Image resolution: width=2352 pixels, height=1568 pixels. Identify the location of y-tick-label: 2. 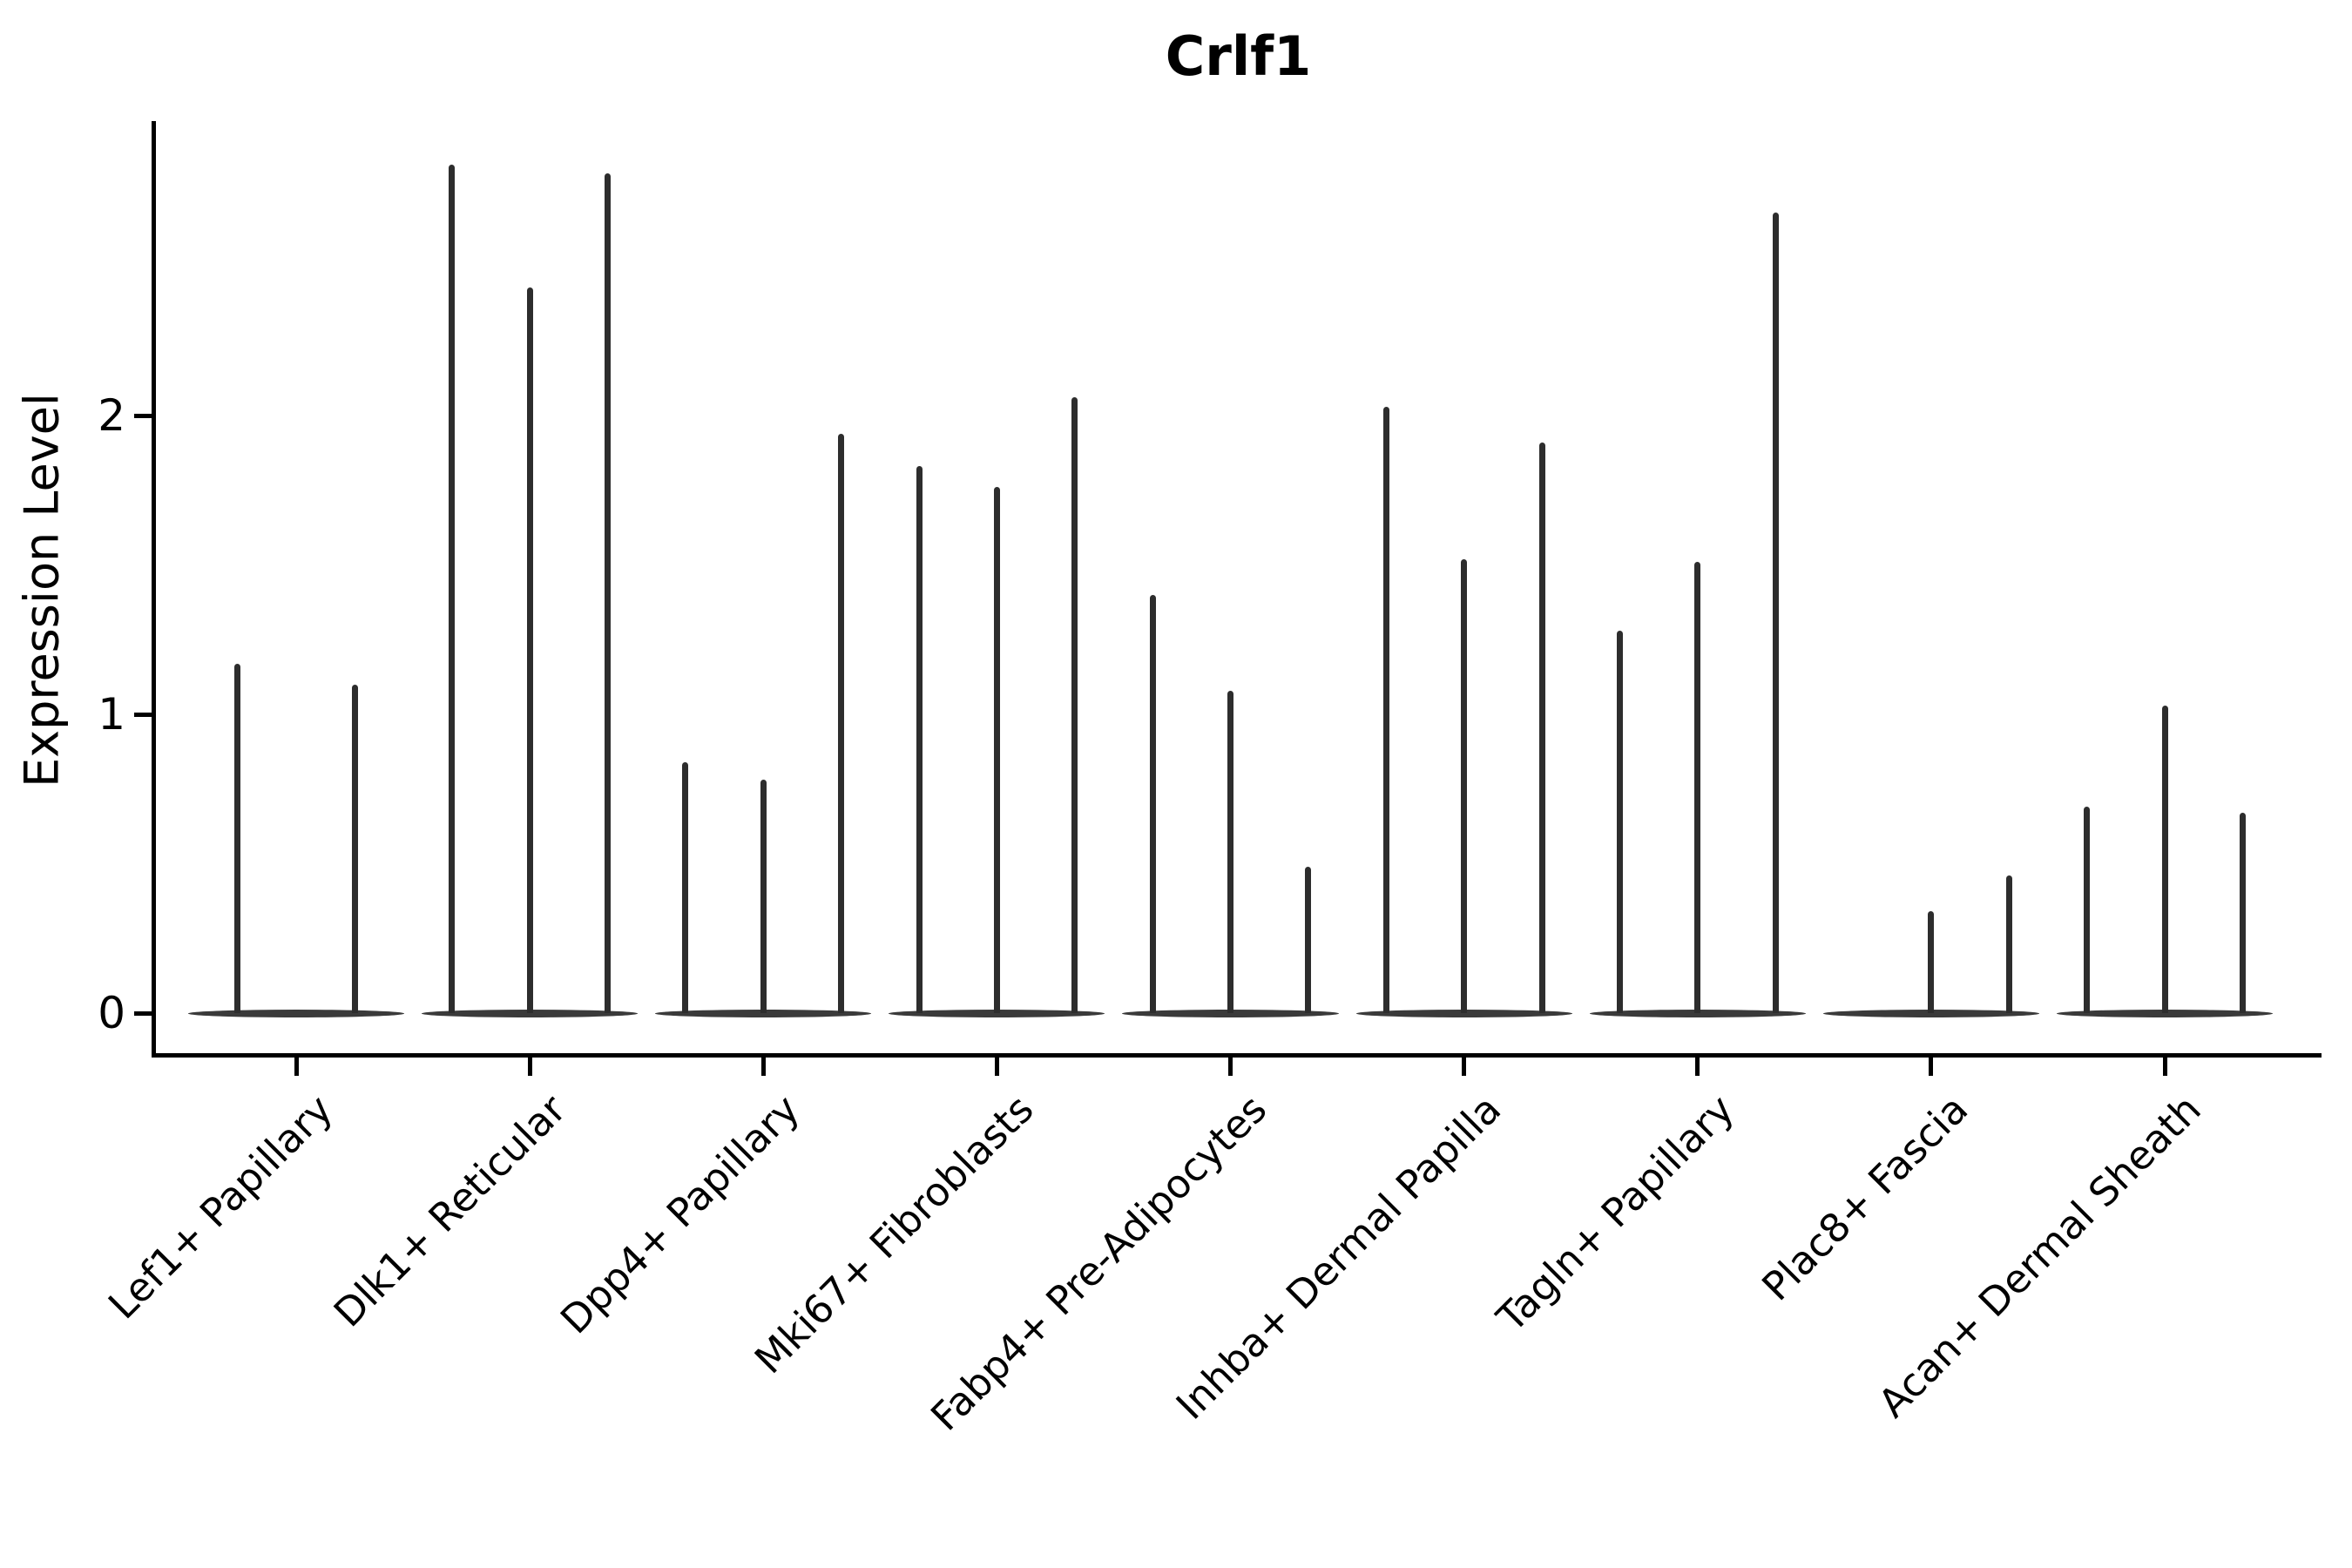
(111, 415).